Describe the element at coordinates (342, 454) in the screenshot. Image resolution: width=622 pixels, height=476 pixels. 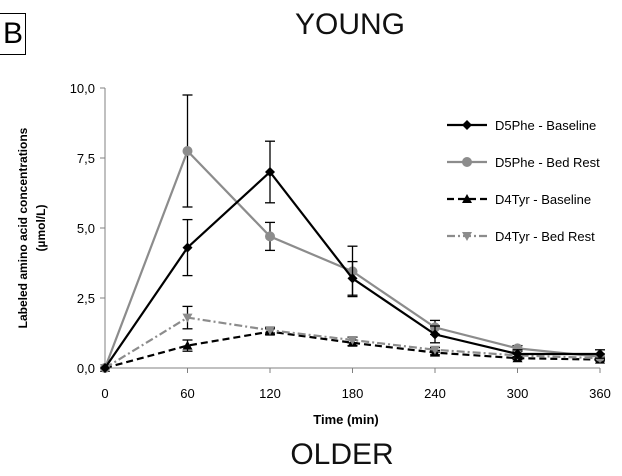
I see `next-panel-heading: OLDER` at that location.